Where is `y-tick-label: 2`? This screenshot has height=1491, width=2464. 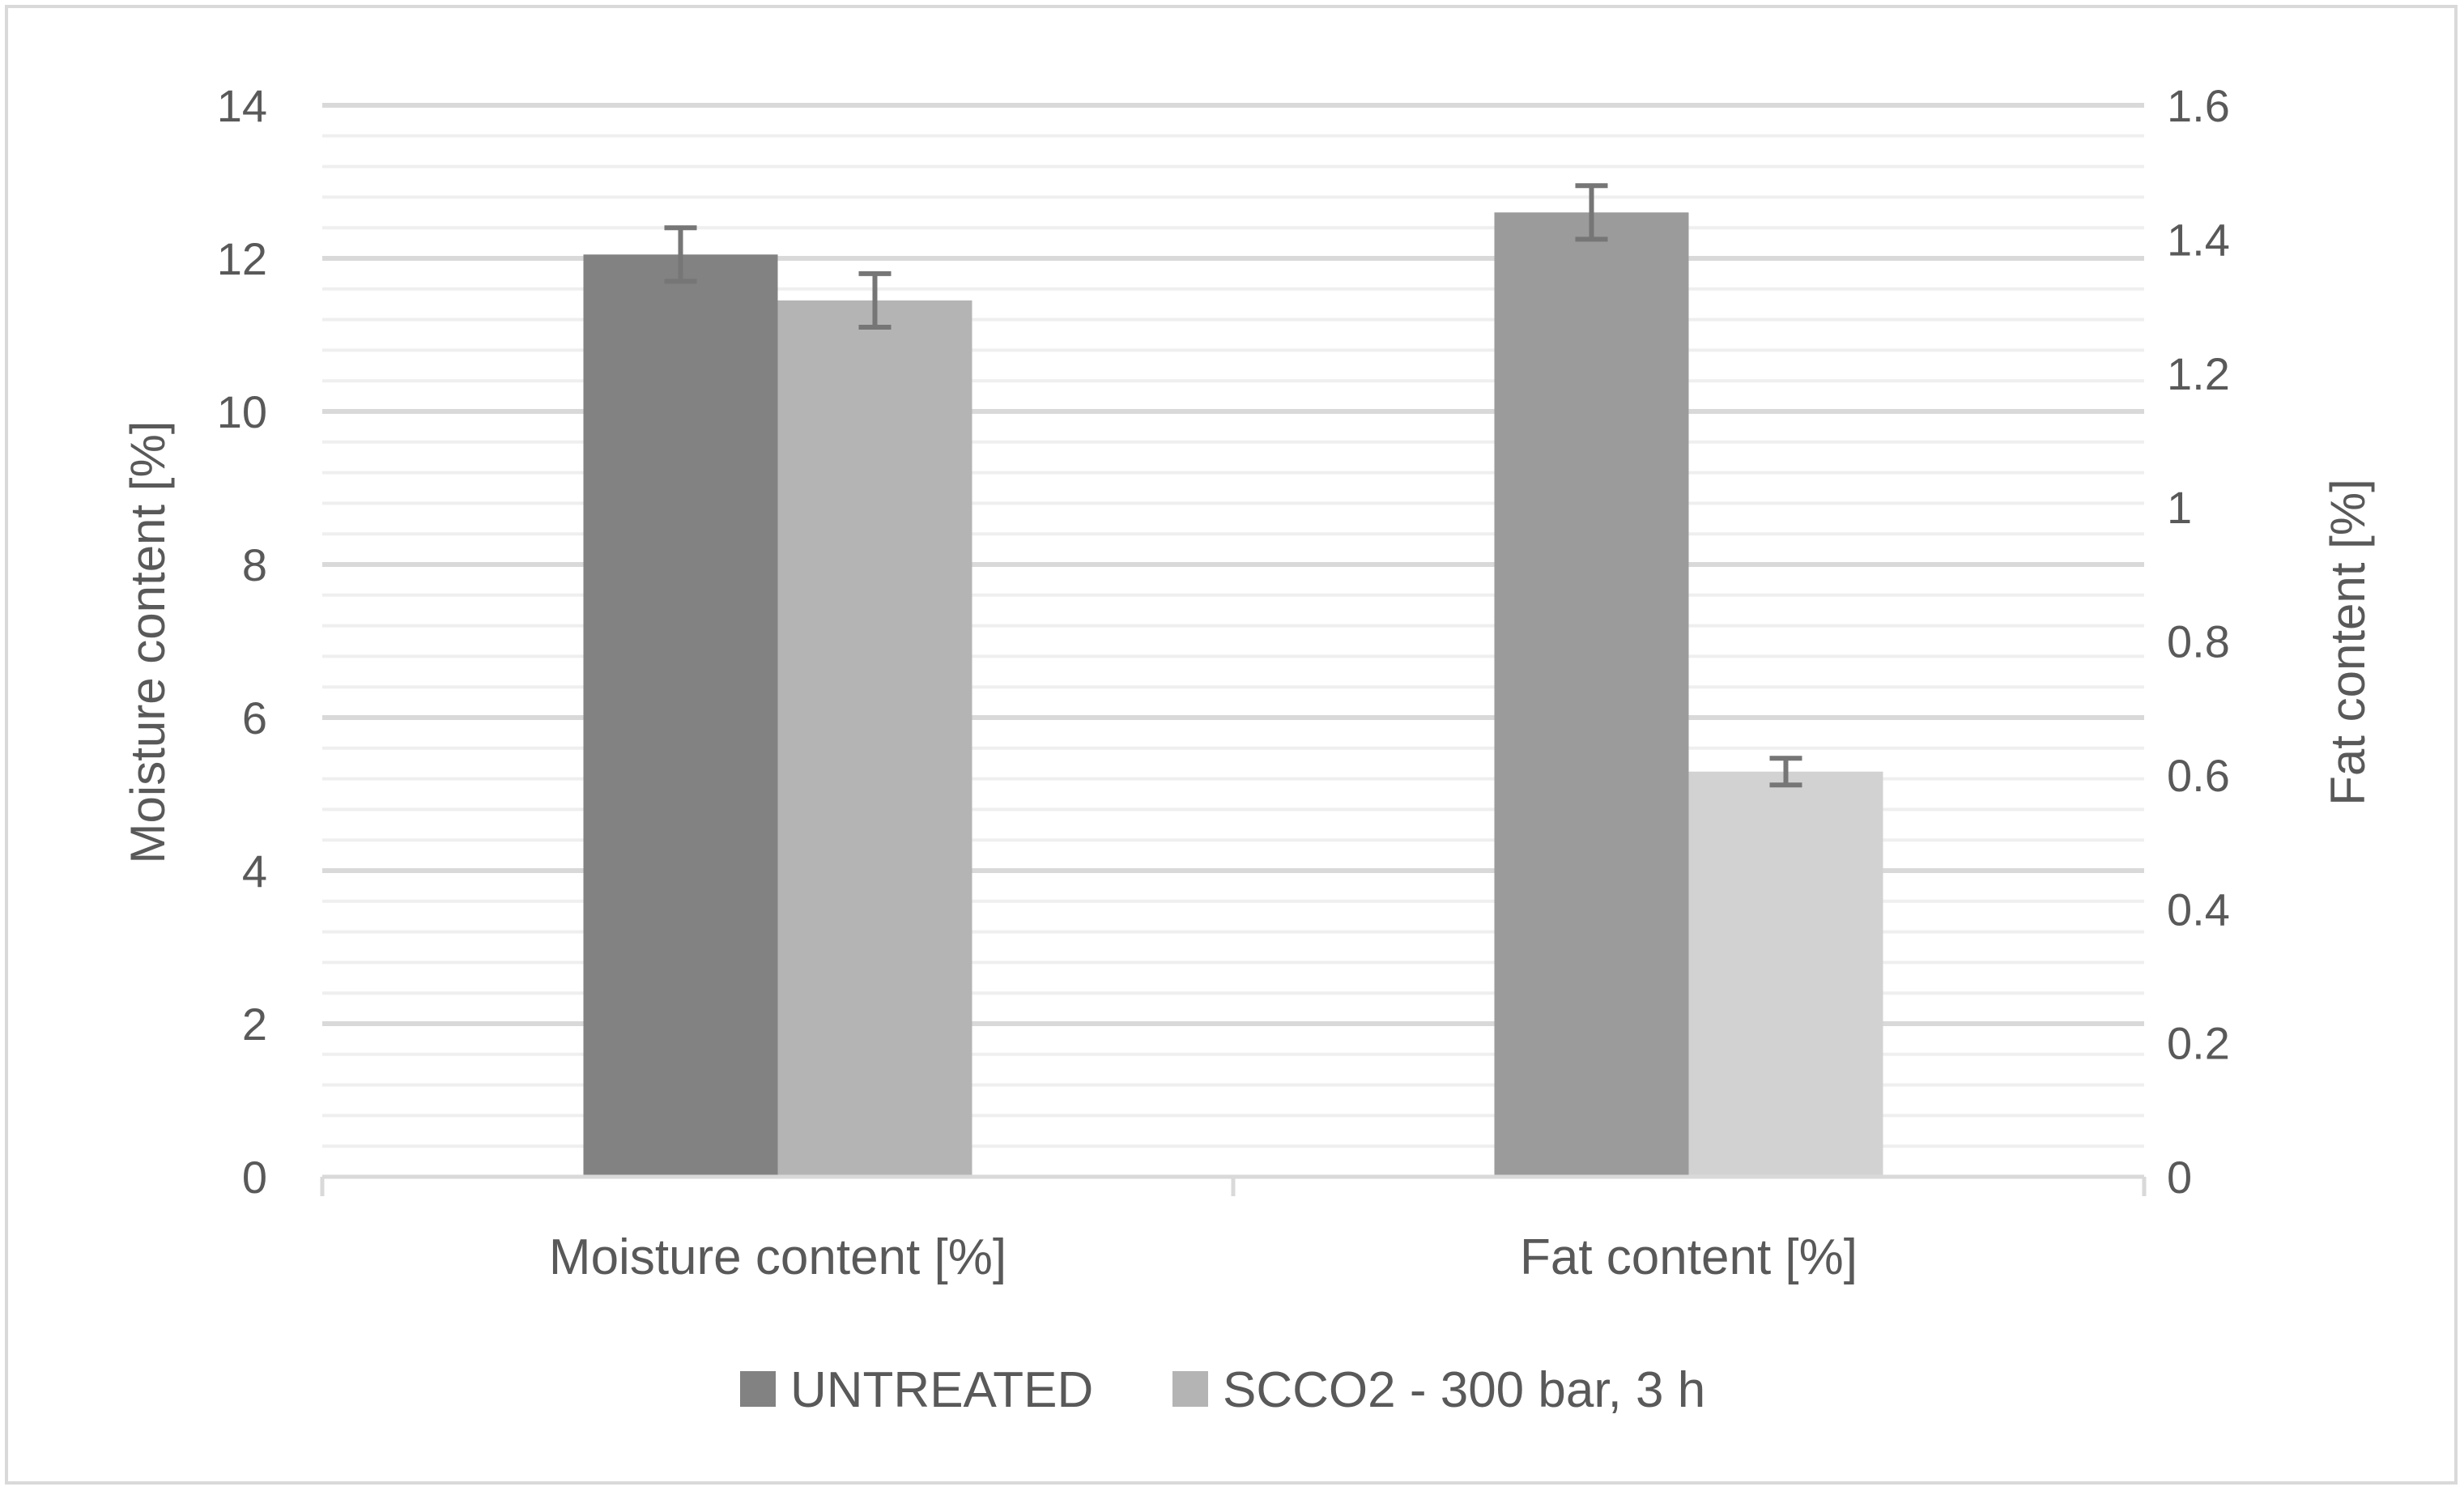 y-tick-label: 2 is located at coordinates (254, 1024).